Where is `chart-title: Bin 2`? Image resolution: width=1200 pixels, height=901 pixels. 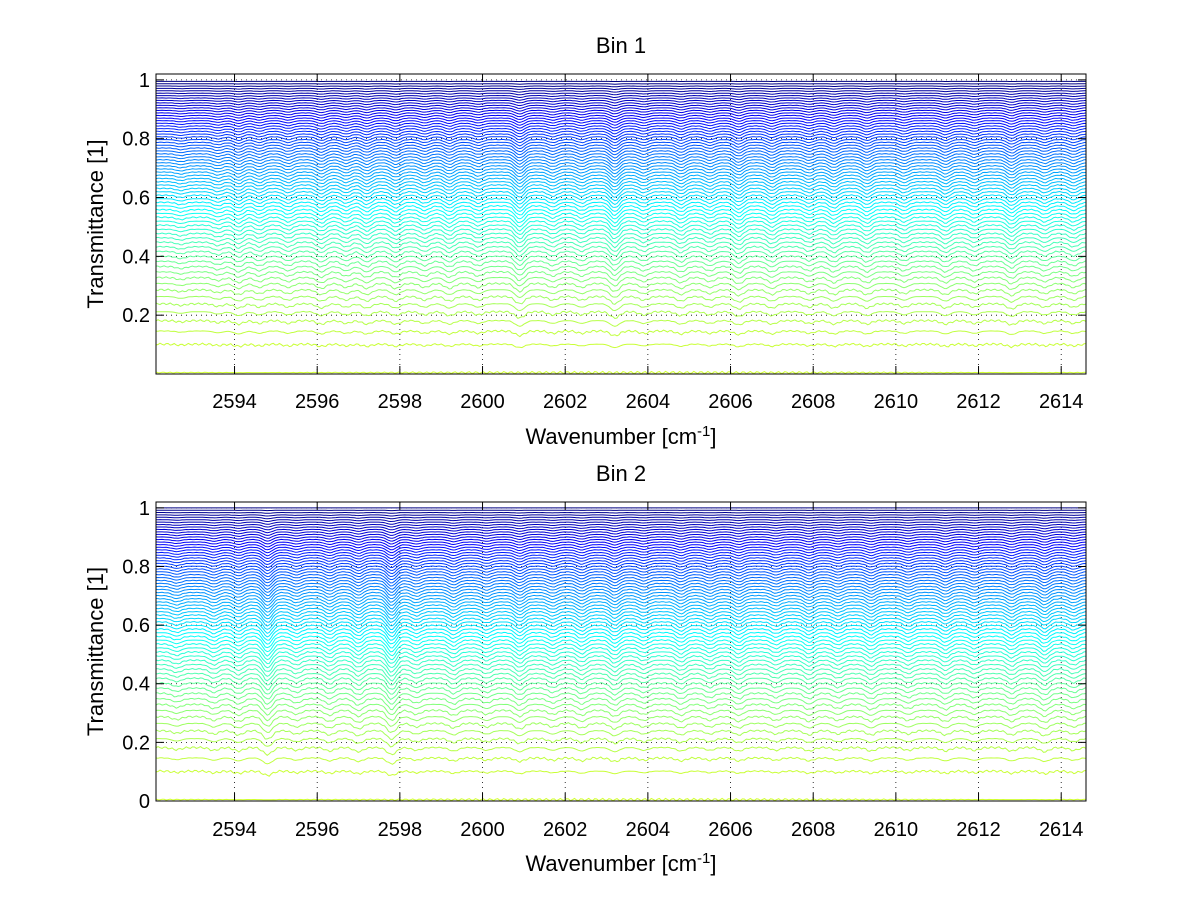 chart-title: Bin 2 is located at coordinates (621, 473).